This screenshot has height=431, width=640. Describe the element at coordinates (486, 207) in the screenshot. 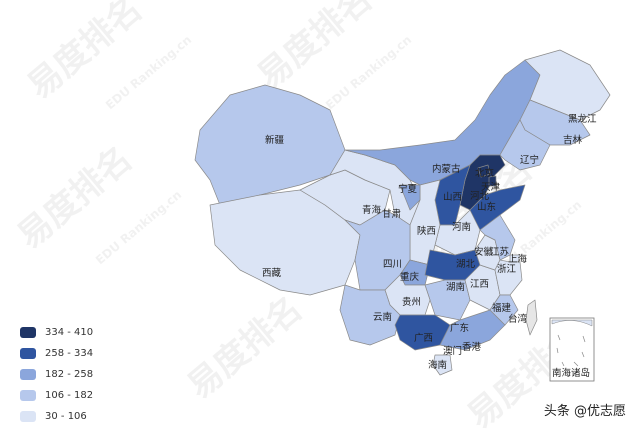

I see `label-shandong: 山东` at that location.